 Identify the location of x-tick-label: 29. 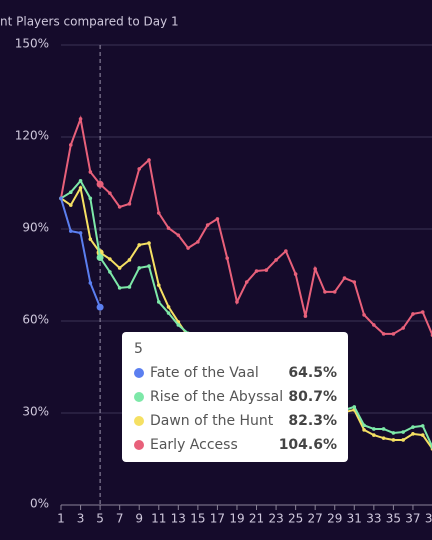
(334, 519).